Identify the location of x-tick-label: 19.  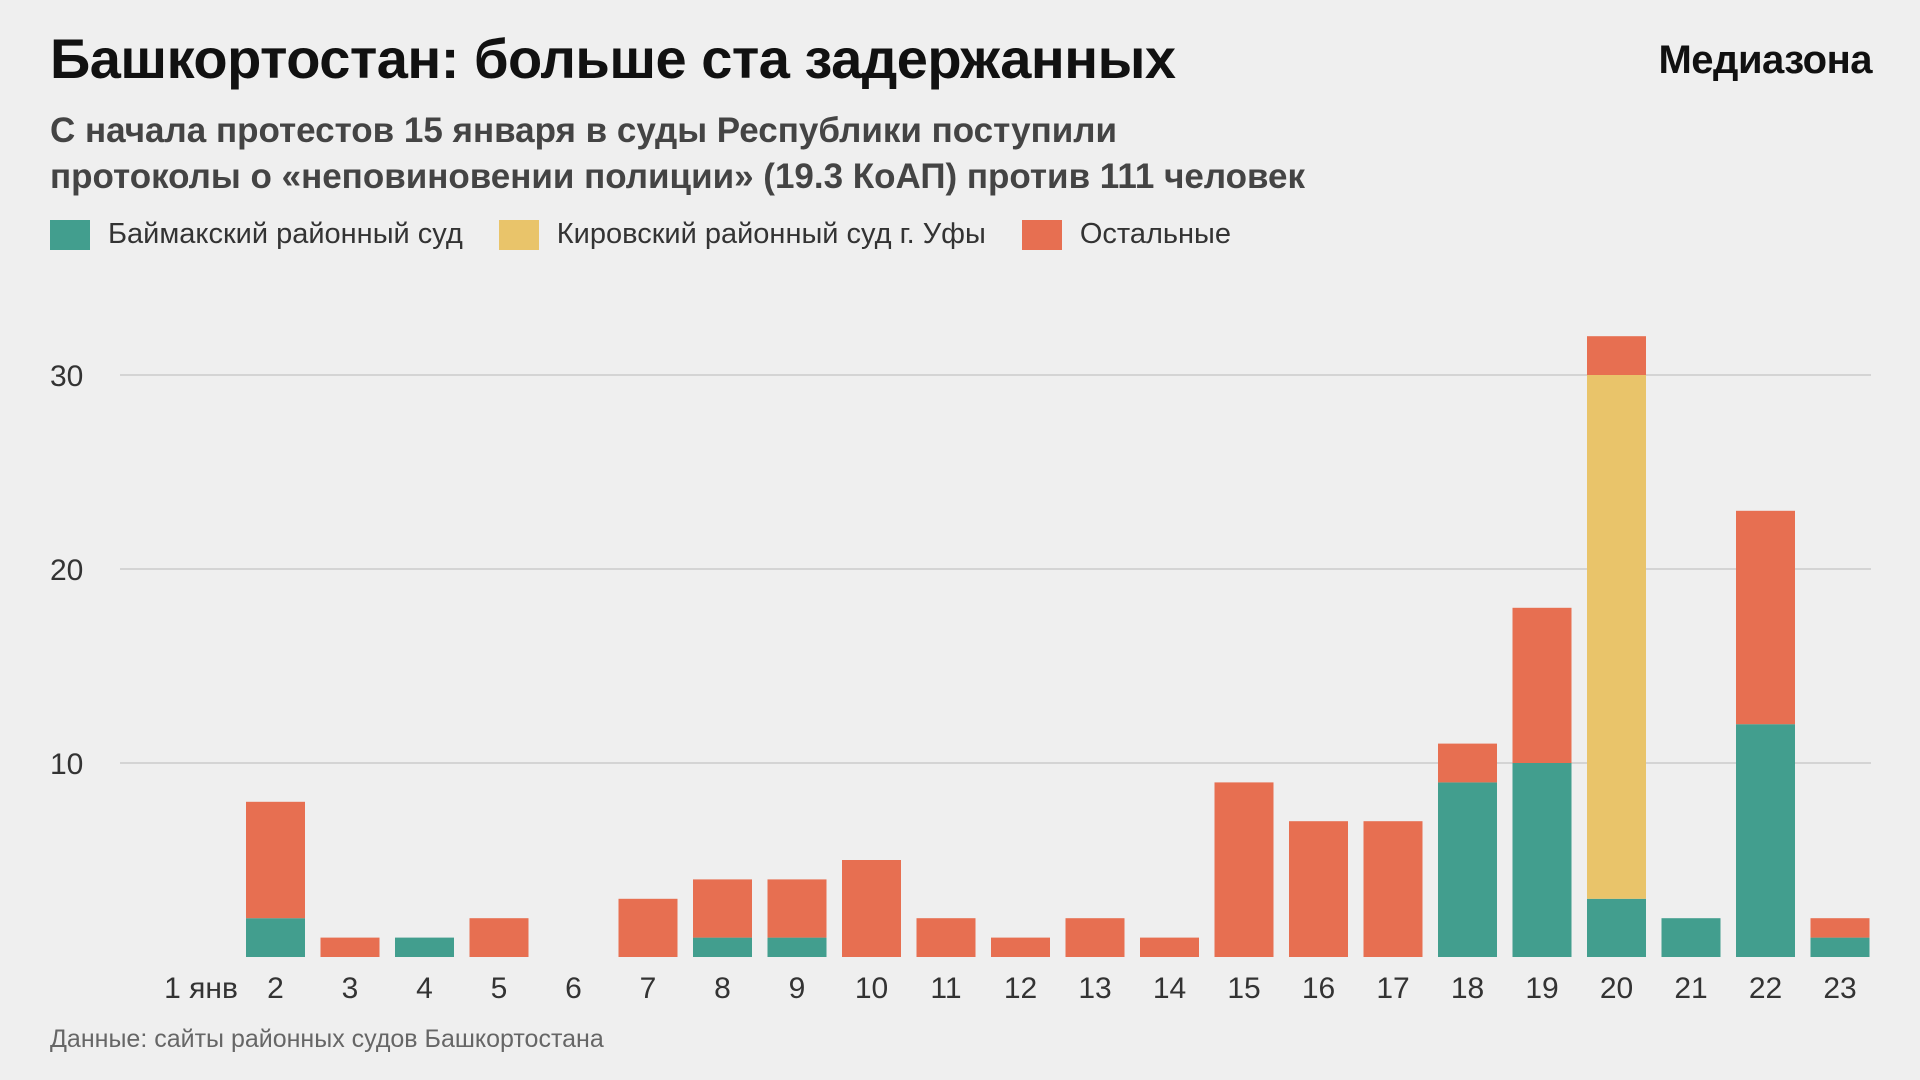
(1541, 988).